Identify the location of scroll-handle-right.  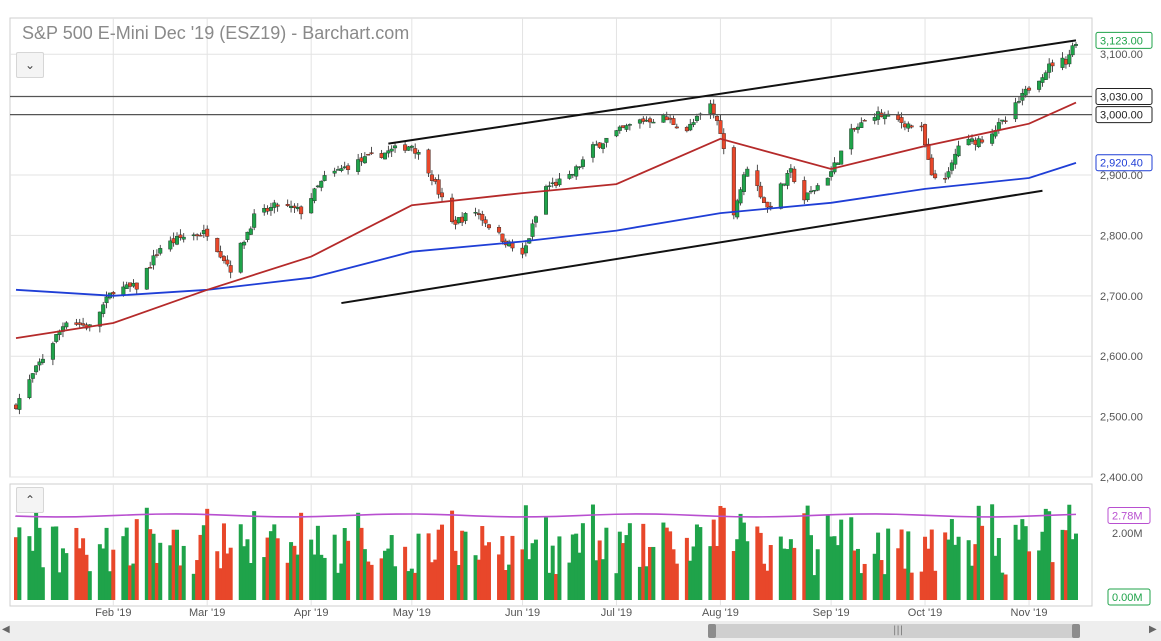
(1076, 631).